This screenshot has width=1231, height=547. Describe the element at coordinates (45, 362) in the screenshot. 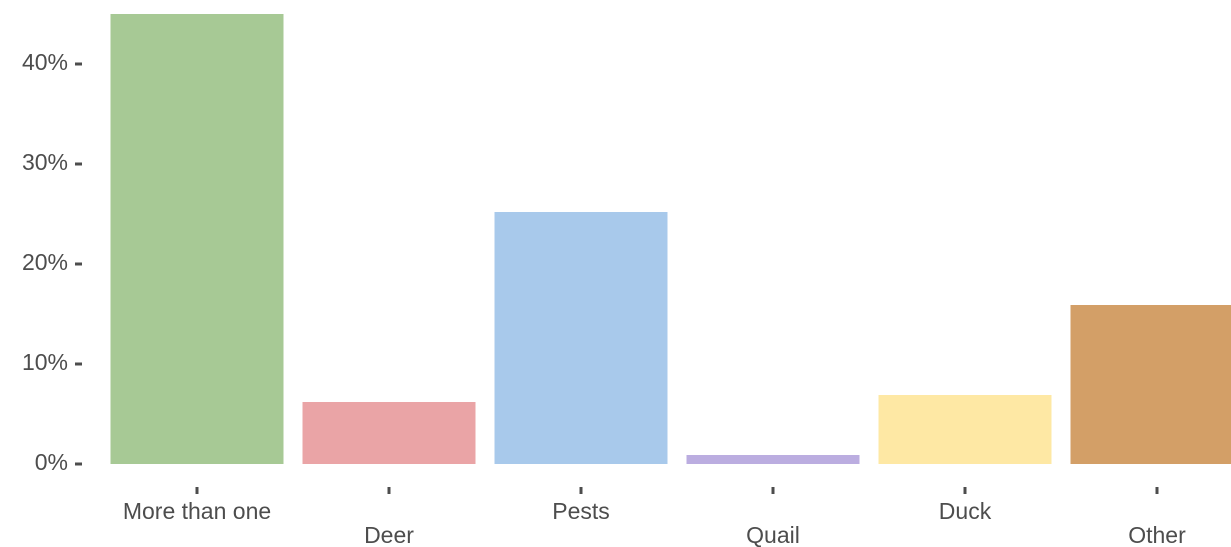

I see `y-tick-label: 10%` at that location.